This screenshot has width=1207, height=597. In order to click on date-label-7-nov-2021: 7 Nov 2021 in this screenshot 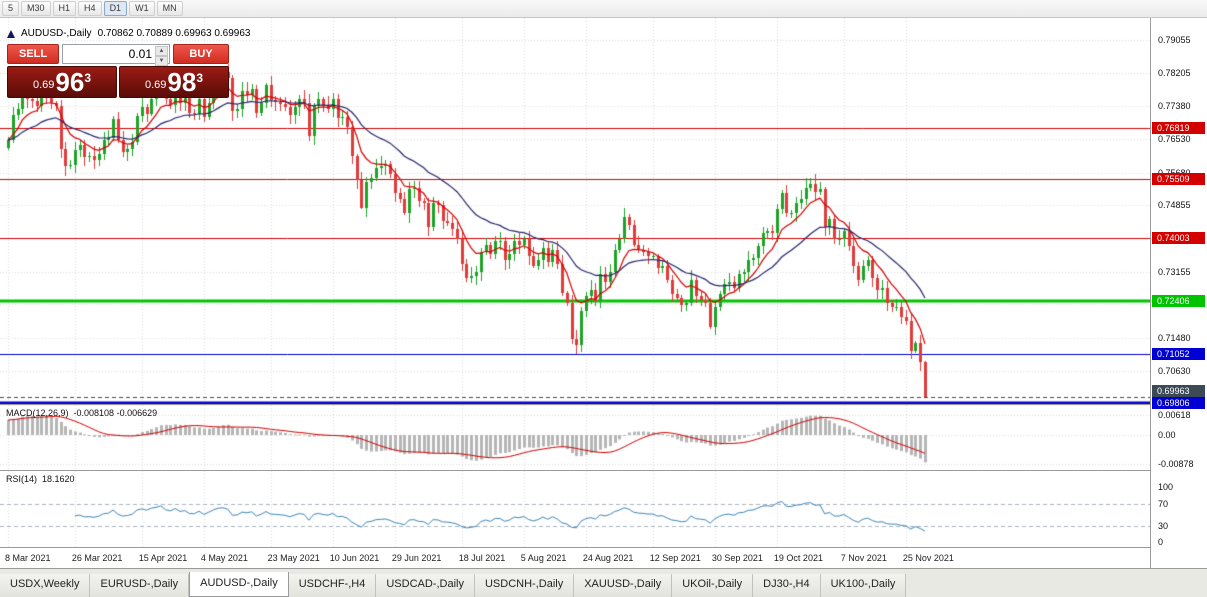, I will do `click(863, 558)`.